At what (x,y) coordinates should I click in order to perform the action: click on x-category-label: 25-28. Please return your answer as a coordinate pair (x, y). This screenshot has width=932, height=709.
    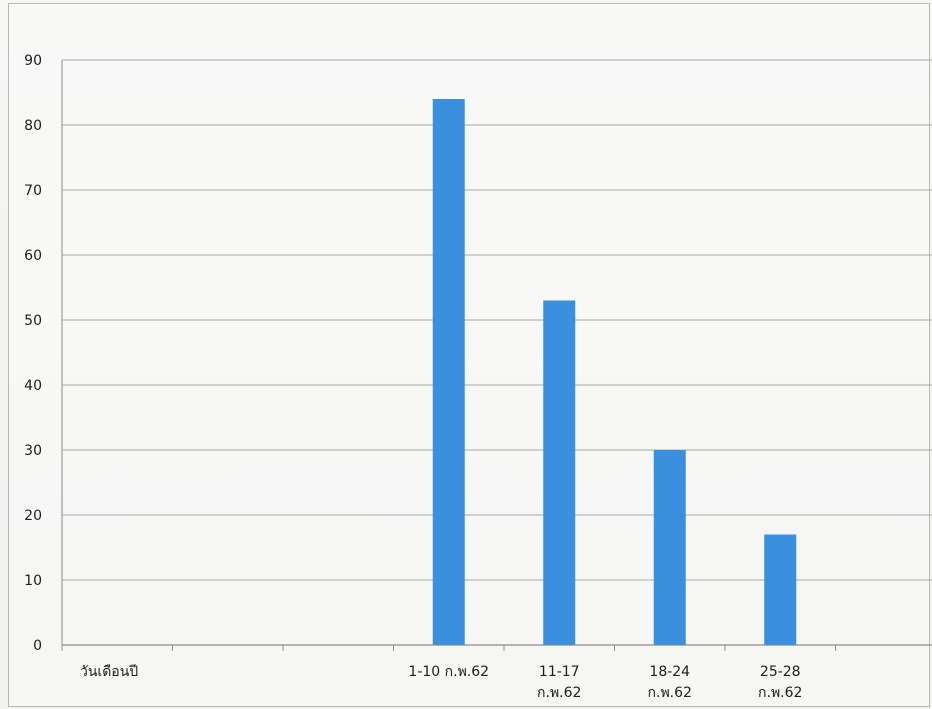
    Looking at the image, I should click on (780, 672).